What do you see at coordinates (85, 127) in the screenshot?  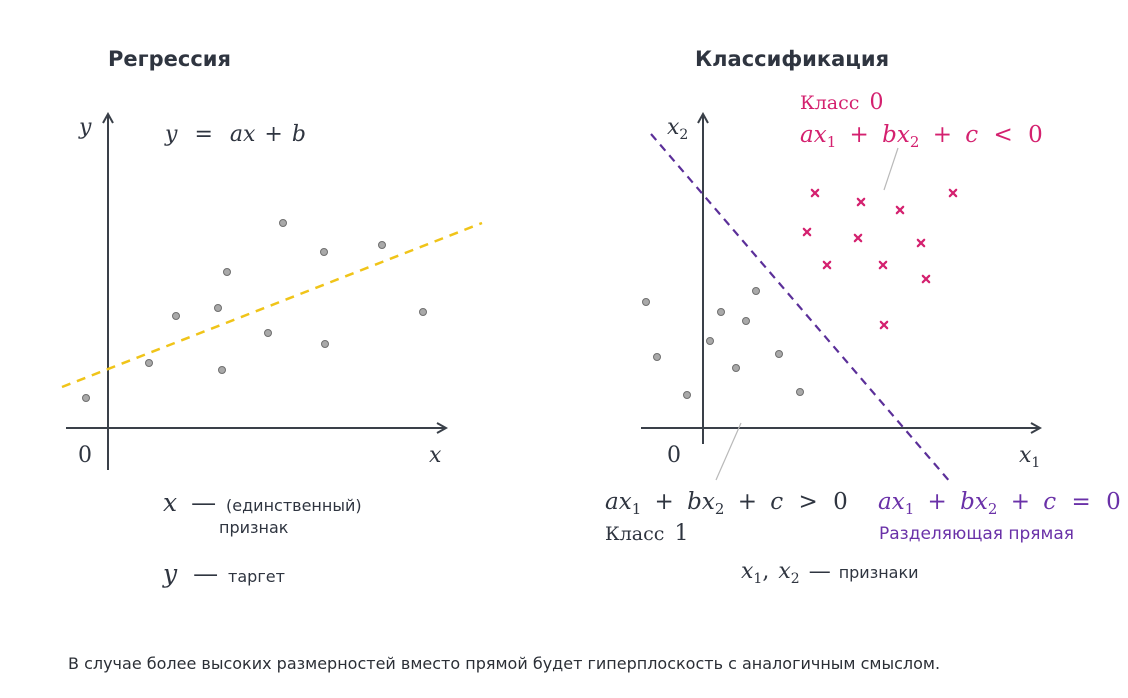 I see `regression-y-axis-label: y` at bounding box center [85, 127].